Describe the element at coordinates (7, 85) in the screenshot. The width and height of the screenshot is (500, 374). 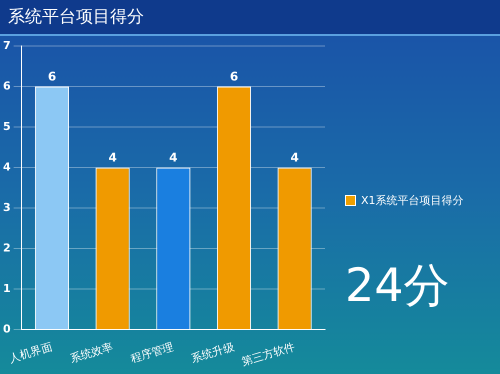
I see `y-tick-label: 6` at that location.